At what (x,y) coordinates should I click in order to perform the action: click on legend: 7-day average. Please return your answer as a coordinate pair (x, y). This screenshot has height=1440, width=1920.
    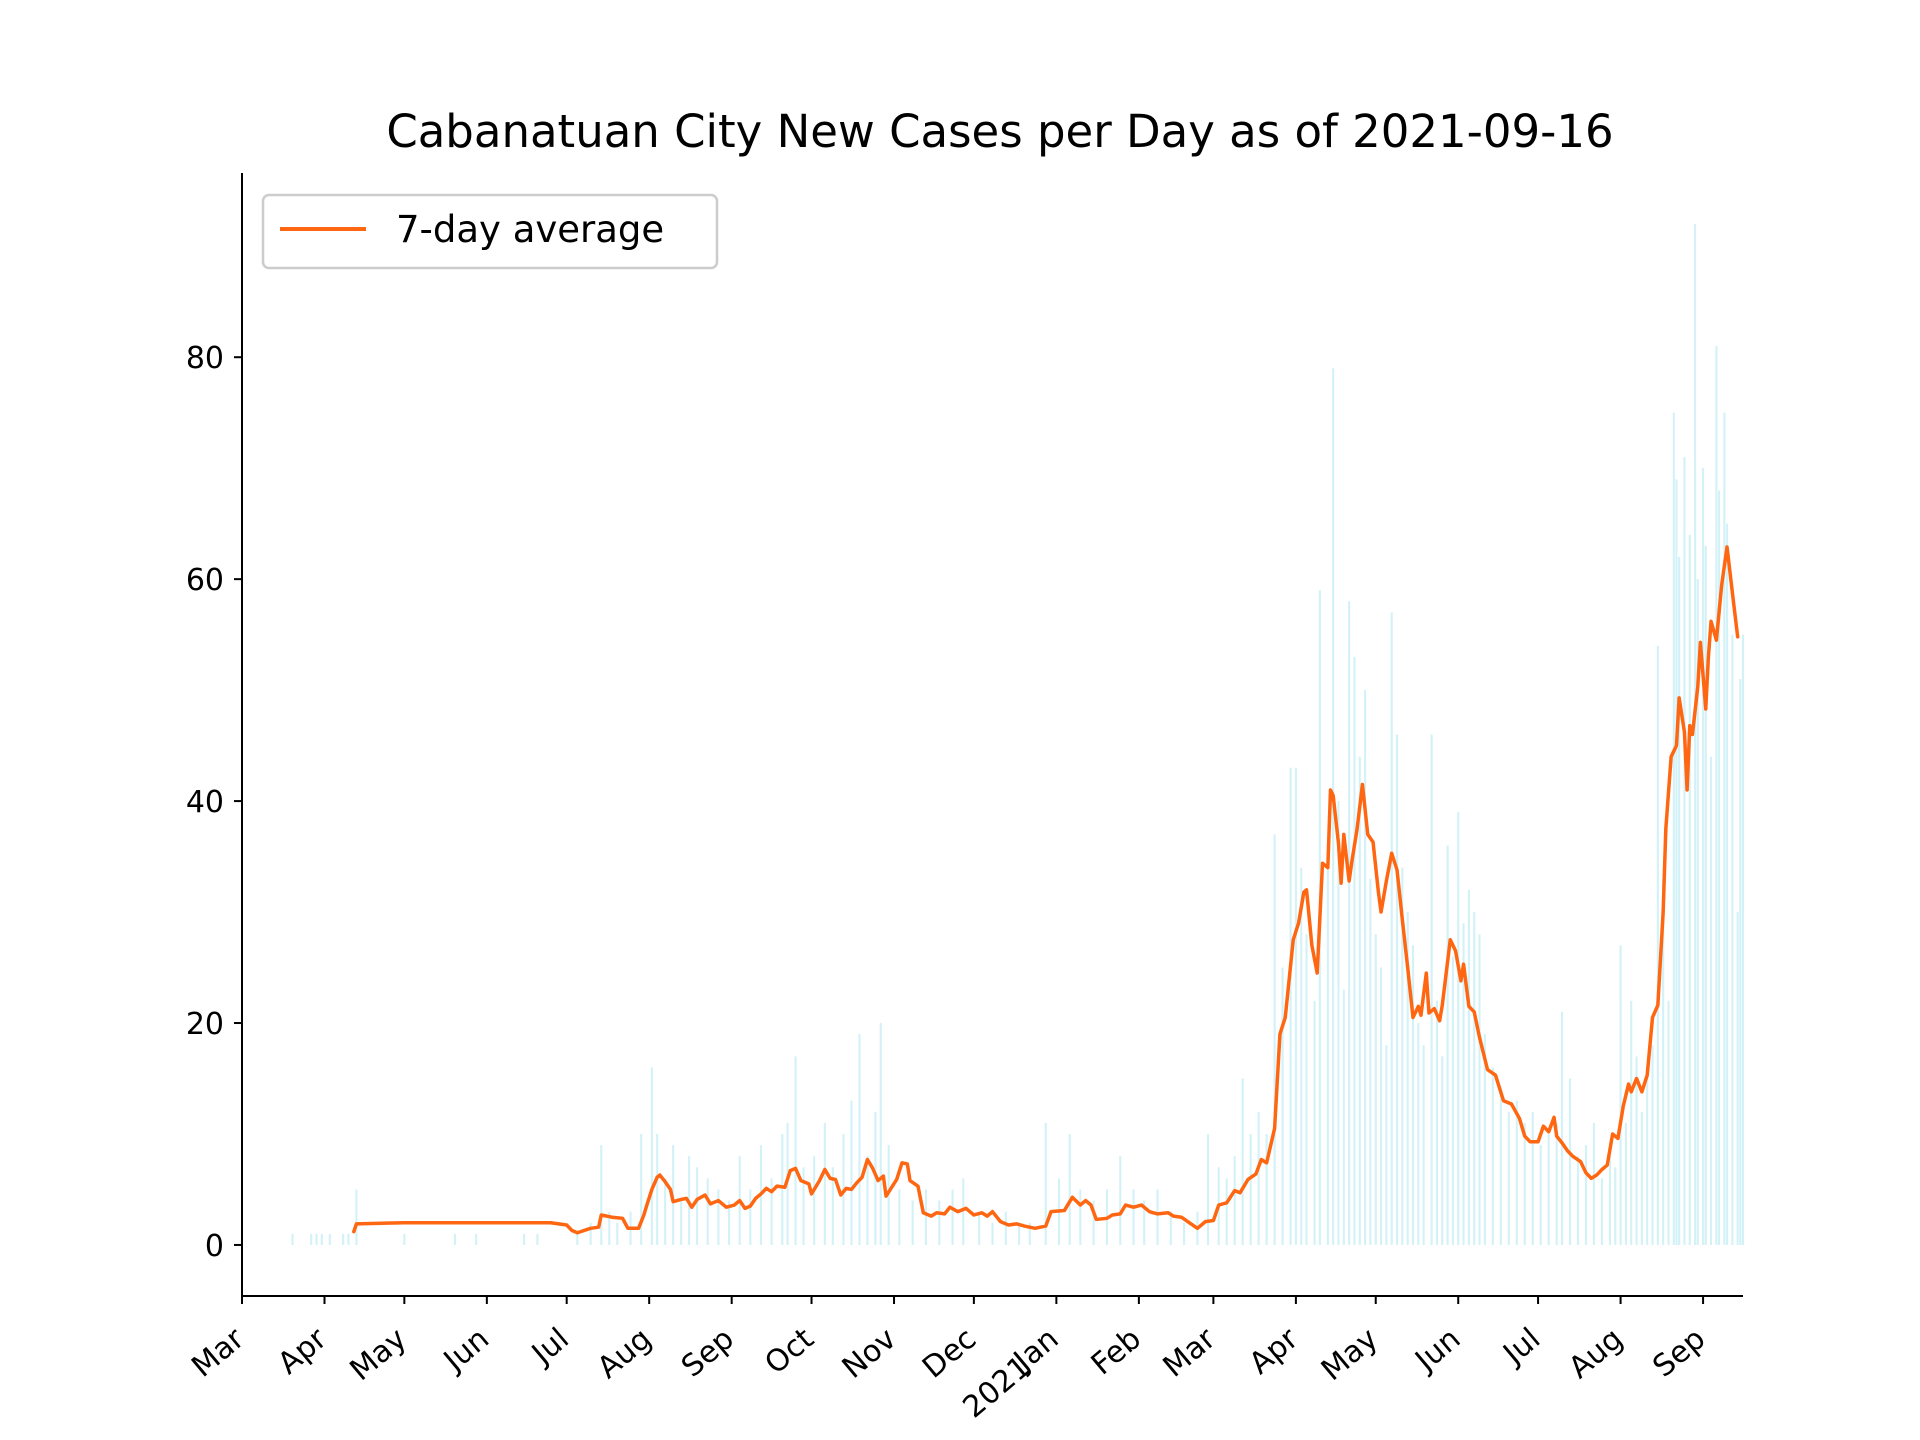
    Looking at the image, I should click on (490, 231).